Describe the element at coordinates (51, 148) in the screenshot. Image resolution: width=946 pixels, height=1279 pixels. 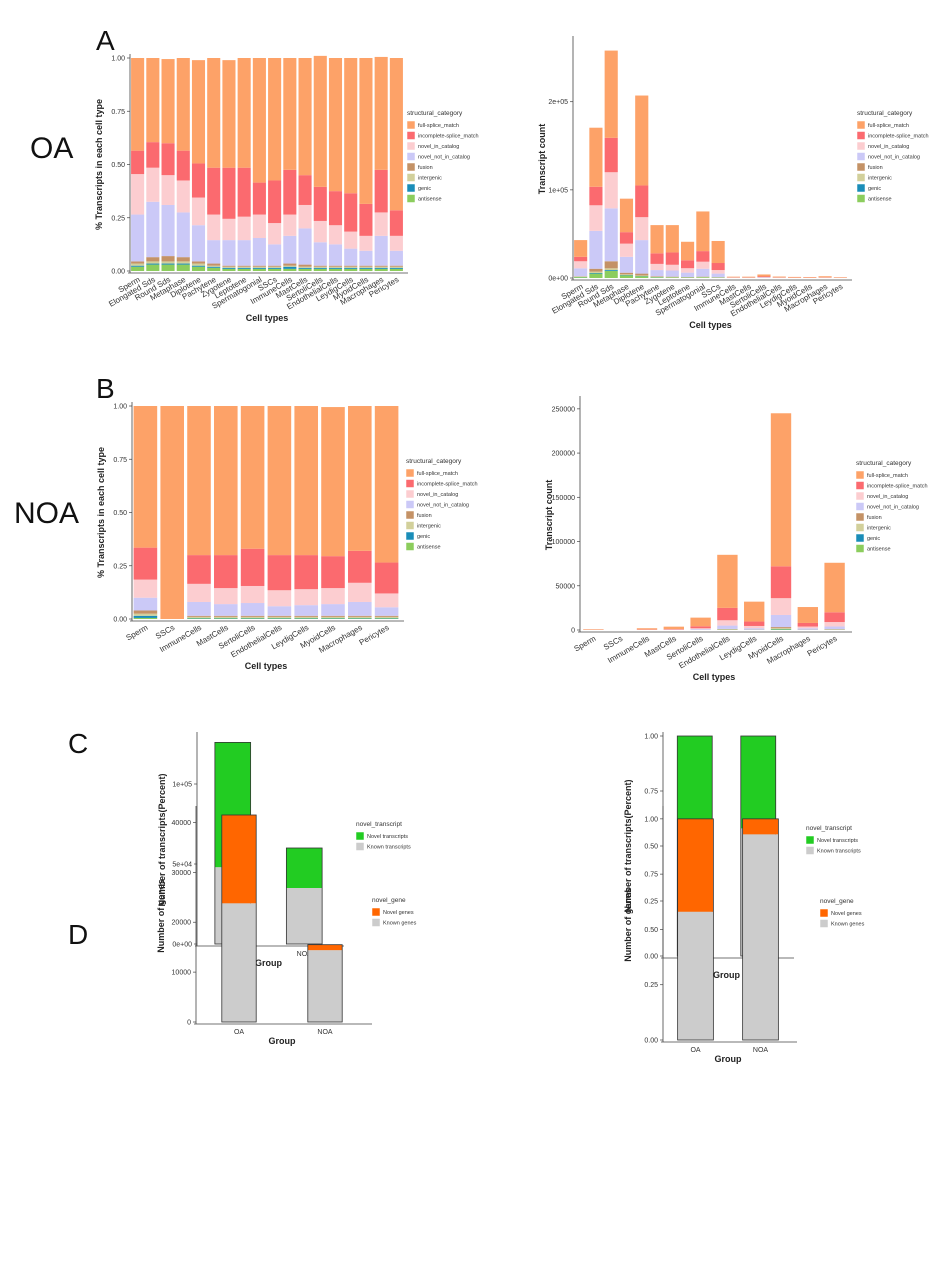
I see `side-label-oa: OA` at that location.